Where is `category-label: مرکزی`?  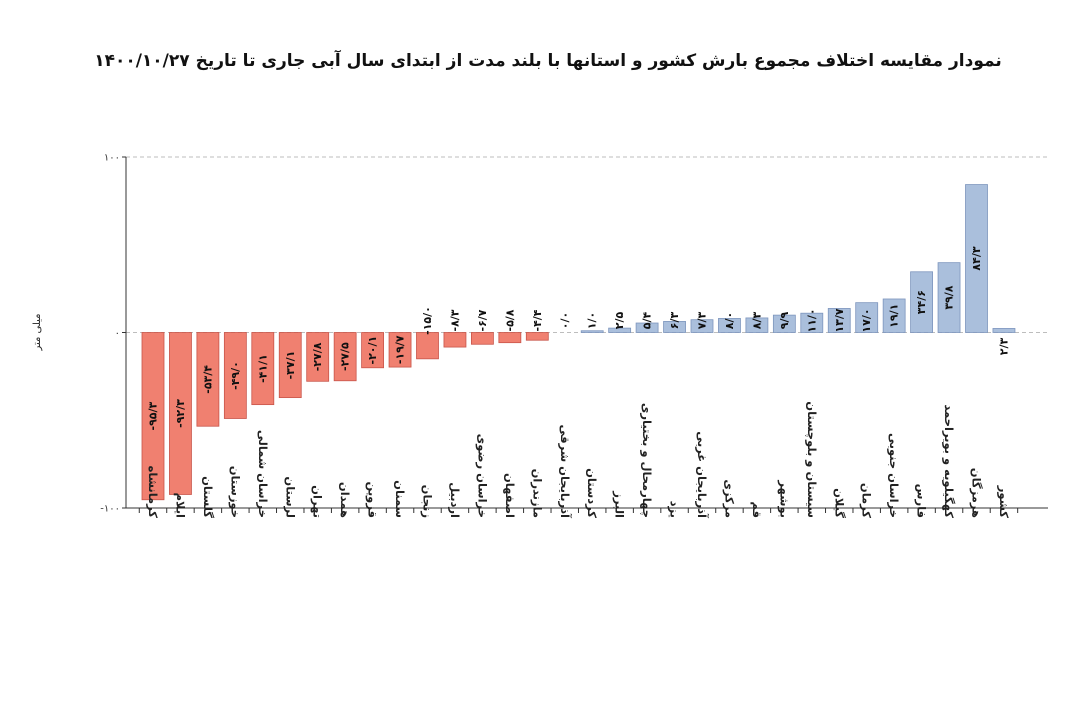
category-label: مرکزی is located at coordinates (729, 498).